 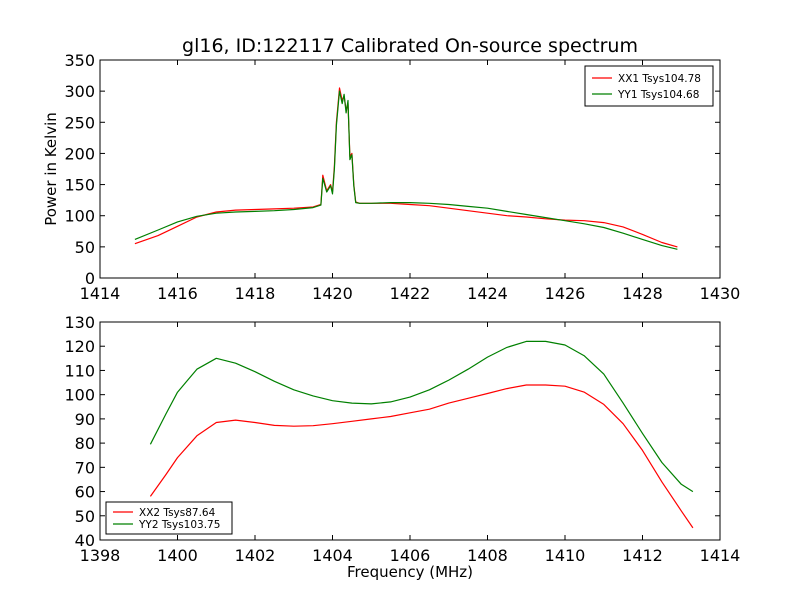 What do you see at coordinates (179, 525) in the screenshot?
I see `legend-label: YY2 Tsys103.75` at bounding box center [179, 525].